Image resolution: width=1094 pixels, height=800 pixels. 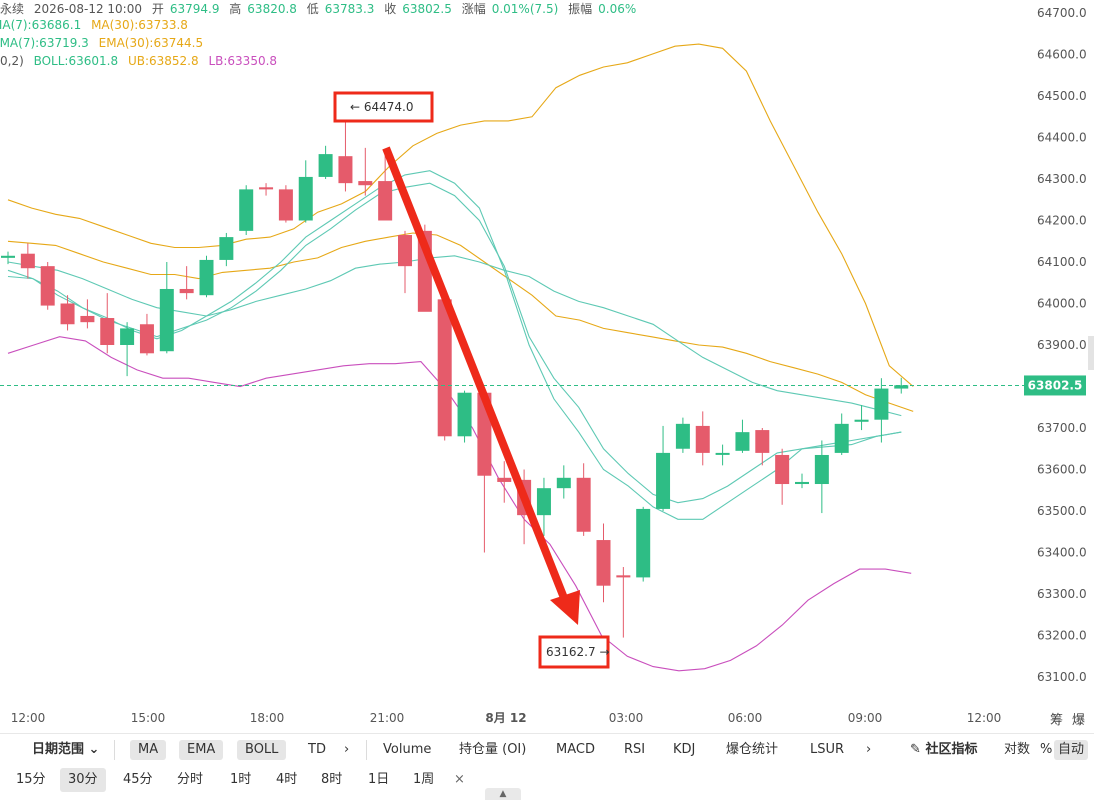 I want to click on ema-legend: EMA(7):63719.3 EMA(30):63744.5, so click(x=104, y=43).